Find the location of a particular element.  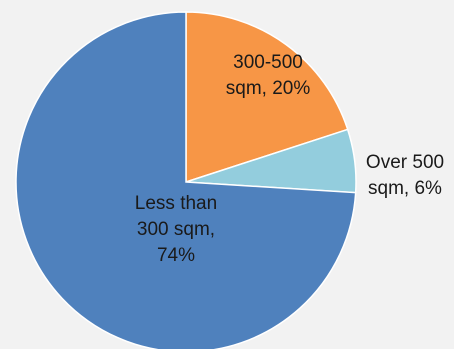

slice-label-line: 74% is located at coordinates (176, 255).